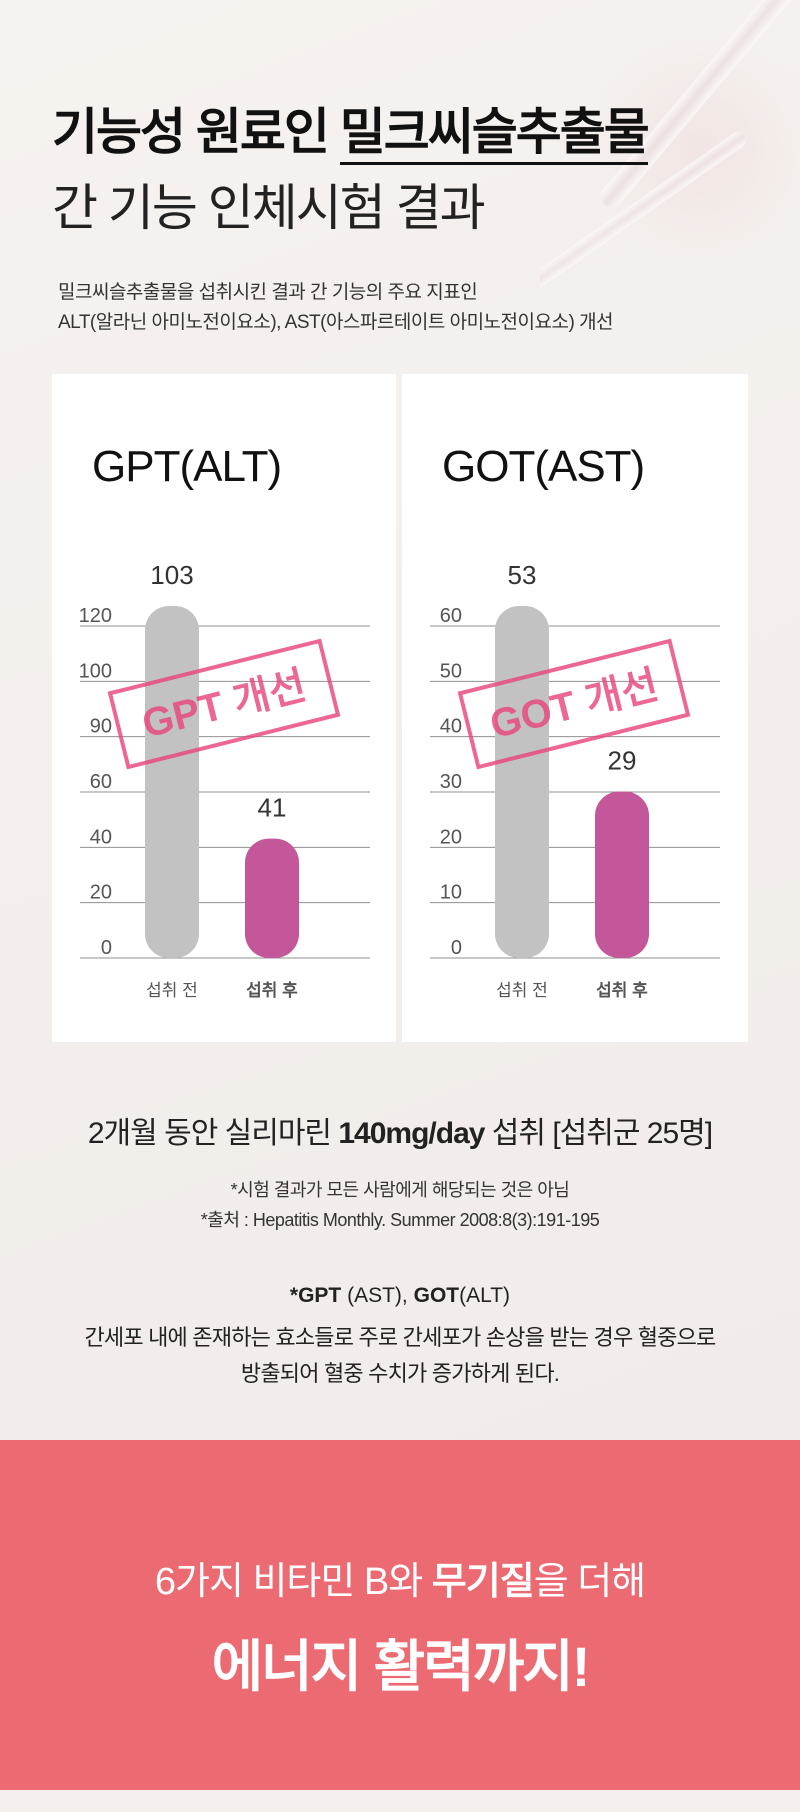  What do you see at coordinates (400, 1295) in the screenshot?
I see `definition-title: *GPT (AST), GOT(ALT)` at bounding box center [400, 1295].